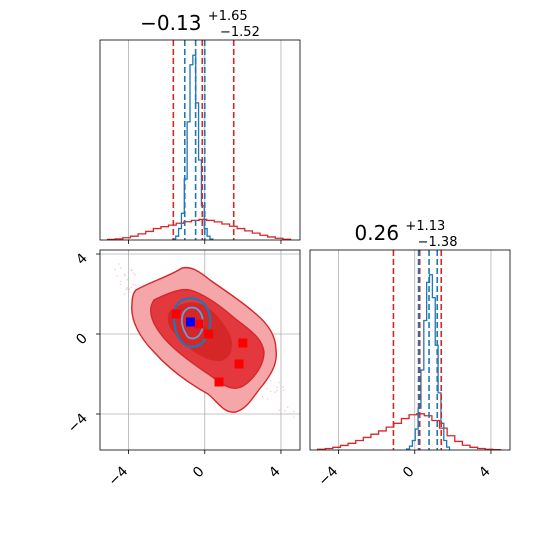 This screenshot has height=550, width=550. Describe the element at coordinates (170, 23) in the screenshot. I see `title-median: −0.13` at that location.